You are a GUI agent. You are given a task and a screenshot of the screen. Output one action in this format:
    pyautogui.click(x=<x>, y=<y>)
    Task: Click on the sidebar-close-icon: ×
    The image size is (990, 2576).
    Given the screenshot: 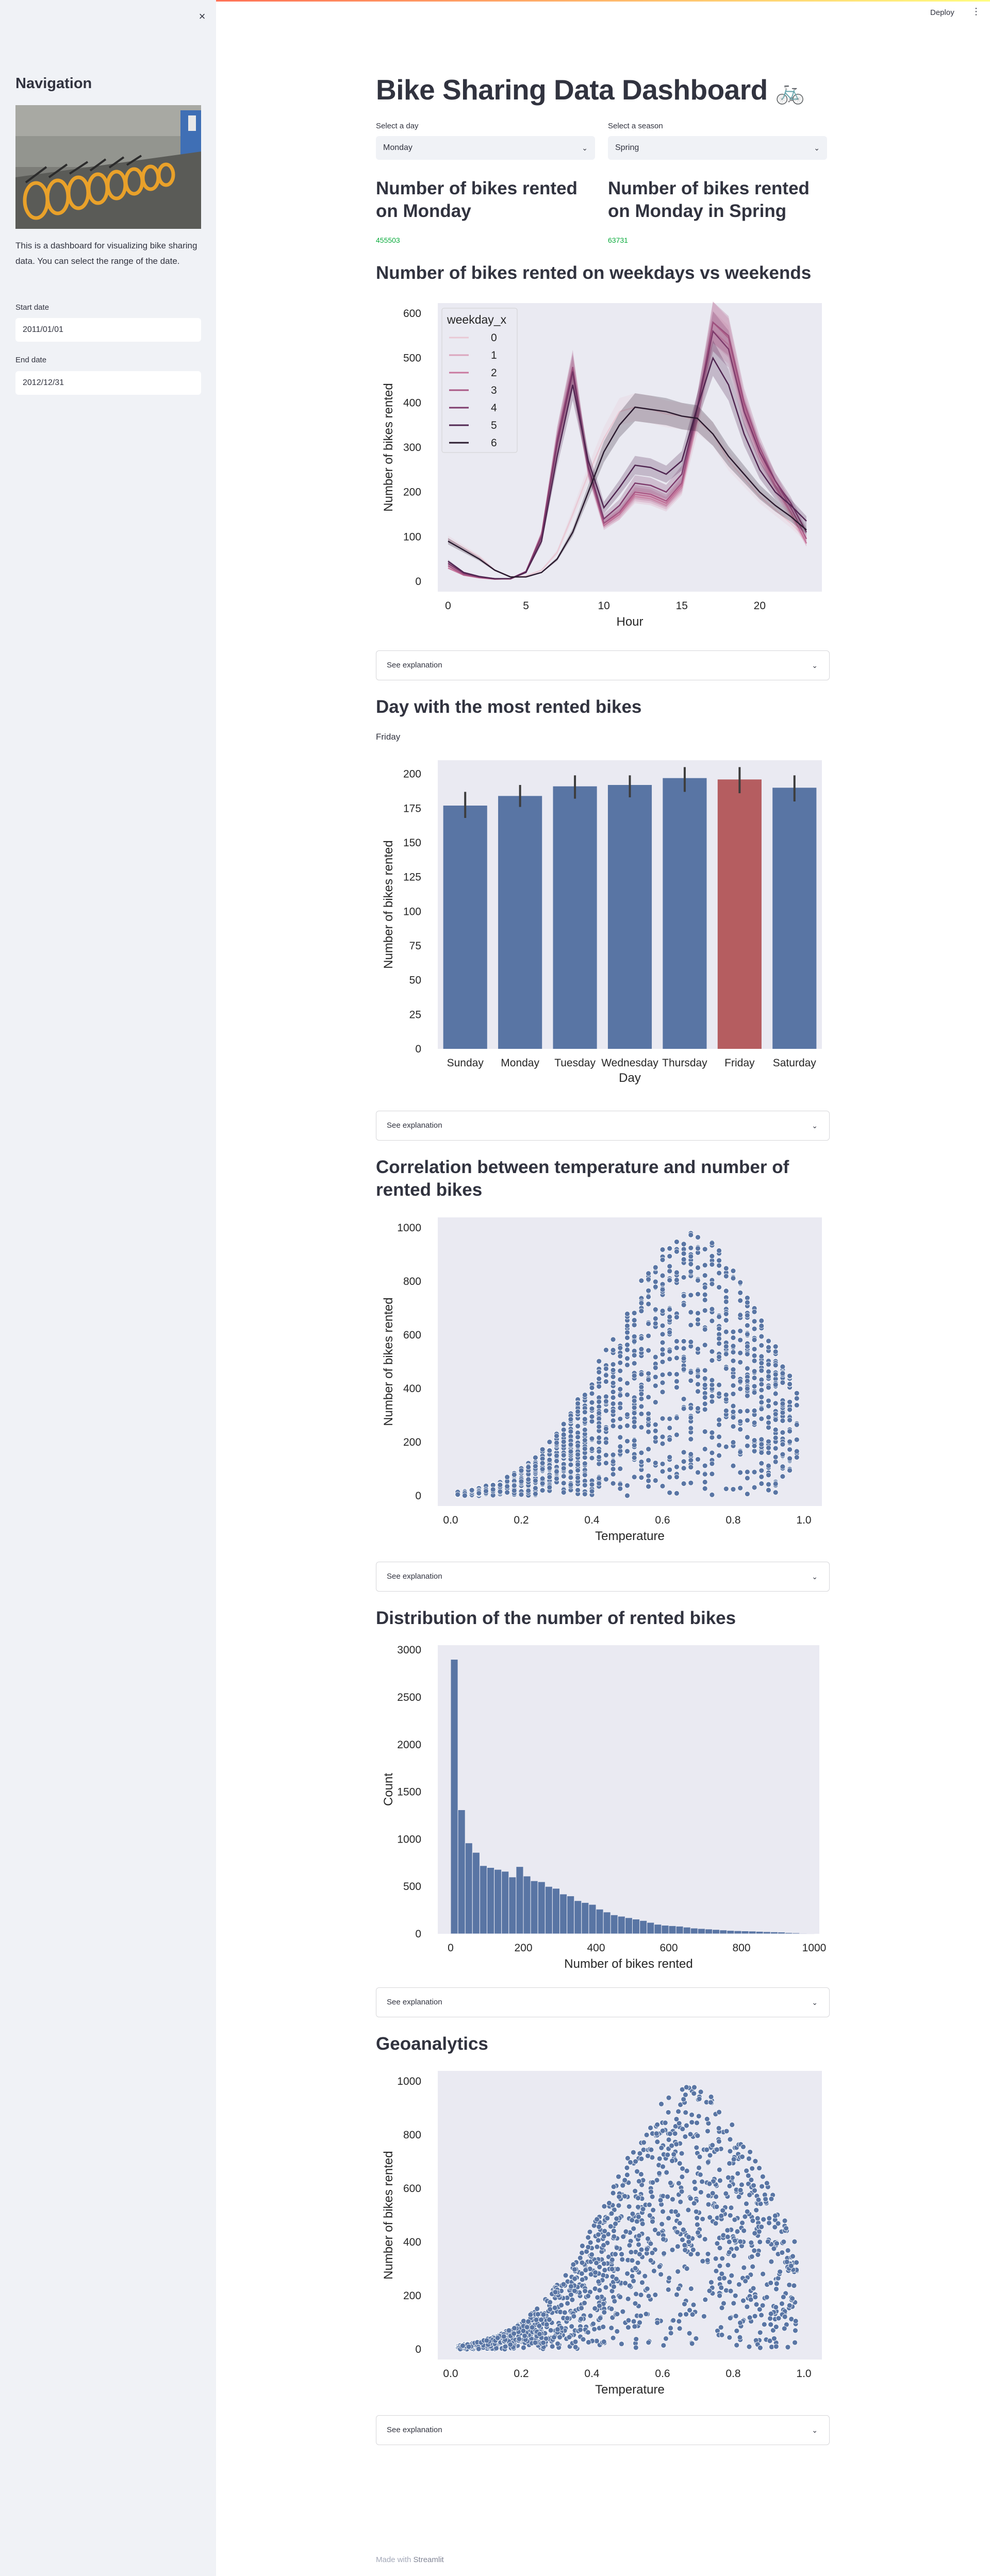 What is the action you would take?
    pyautogui.click(x=202, y=16)
    